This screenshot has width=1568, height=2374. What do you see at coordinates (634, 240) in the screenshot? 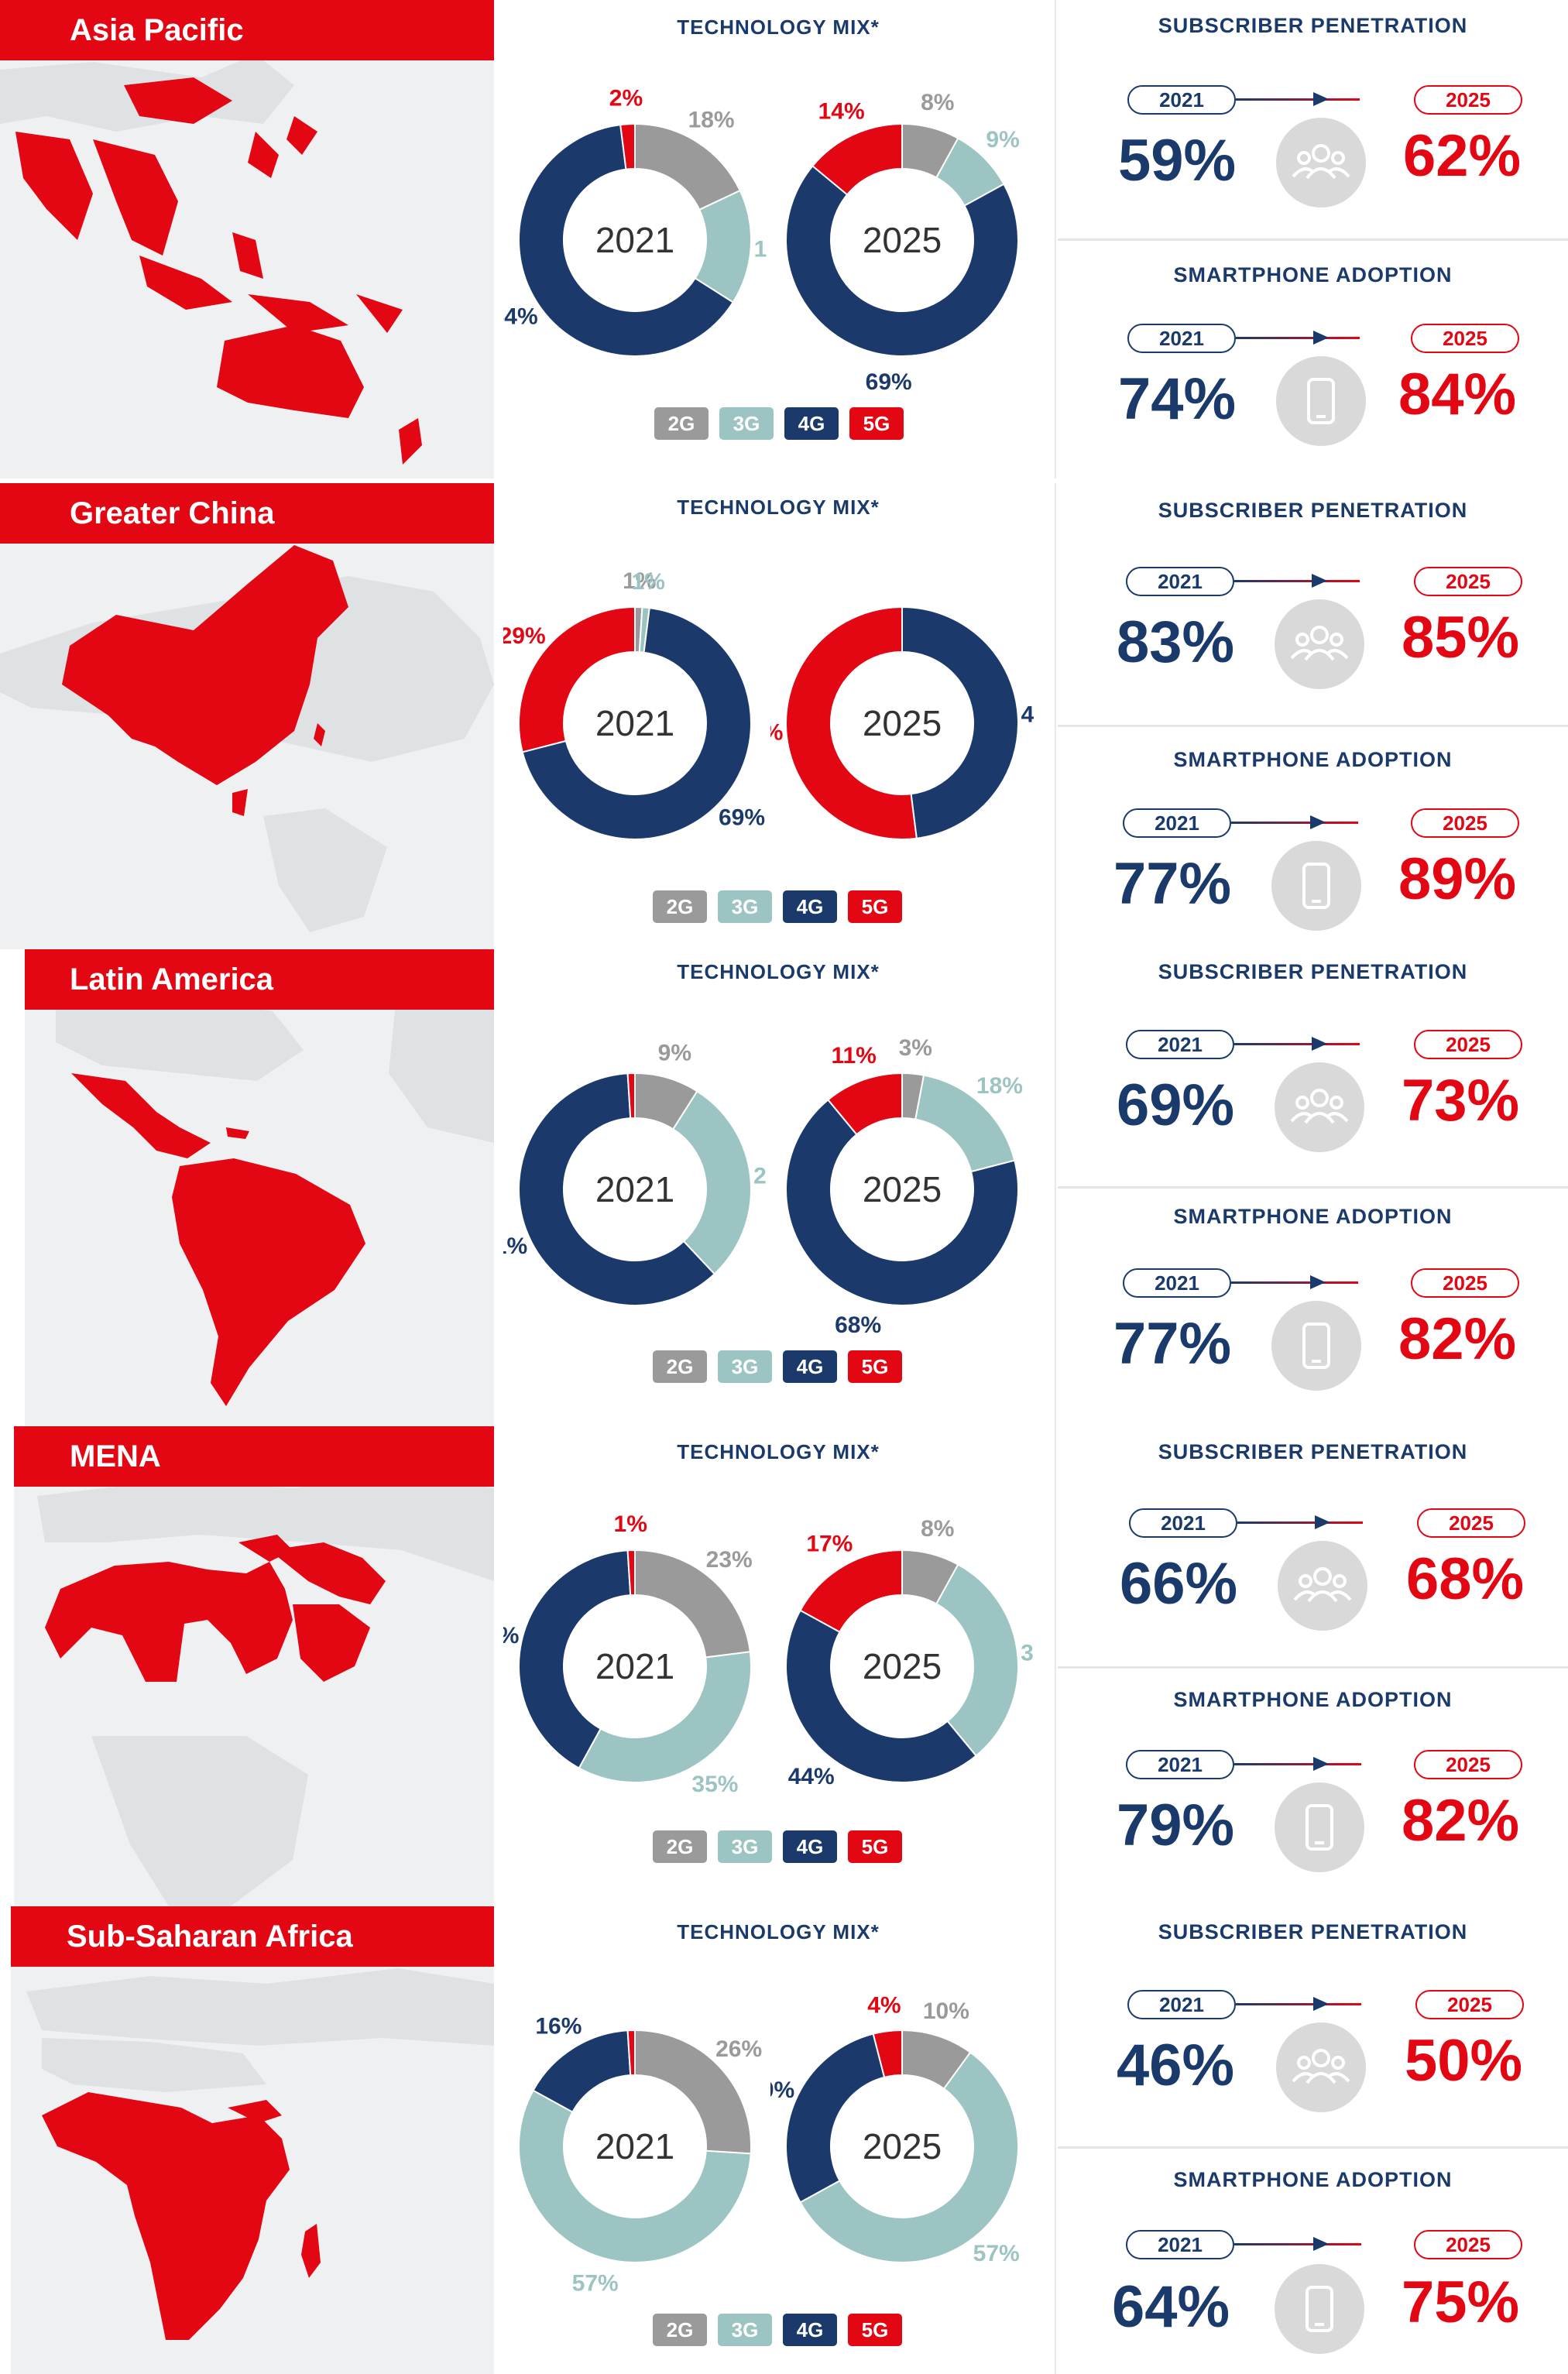
I see `donut-center-year: 2021` at bounding box center [634, 240].